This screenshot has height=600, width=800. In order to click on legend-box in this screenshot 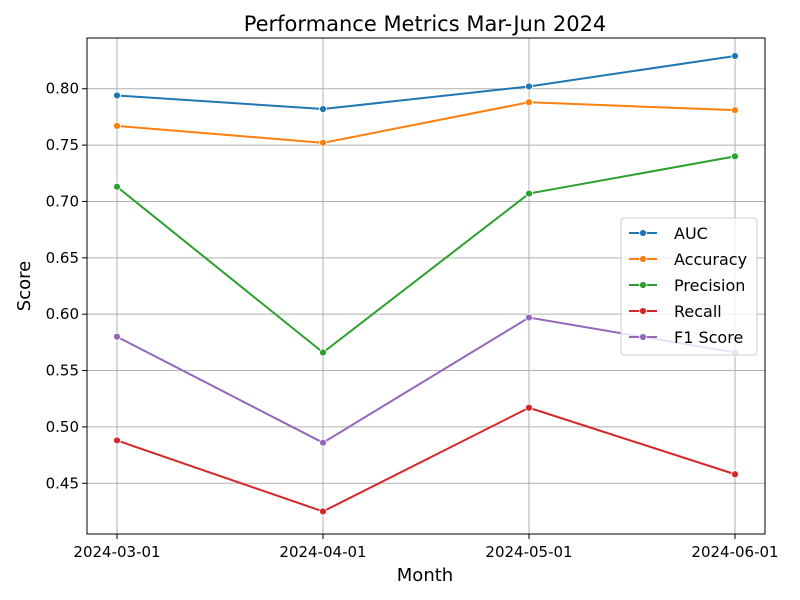, I will do `click(689, 286)`.